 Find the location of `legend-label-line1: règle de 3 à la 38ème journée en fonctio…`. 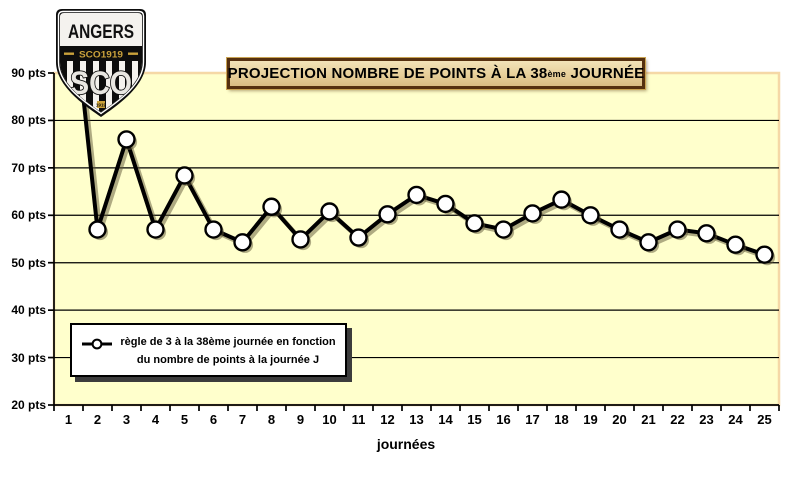

legend-label-line1: règle de 3 à la 38ème journée en fonctio… is located at coordinates (228, 342).